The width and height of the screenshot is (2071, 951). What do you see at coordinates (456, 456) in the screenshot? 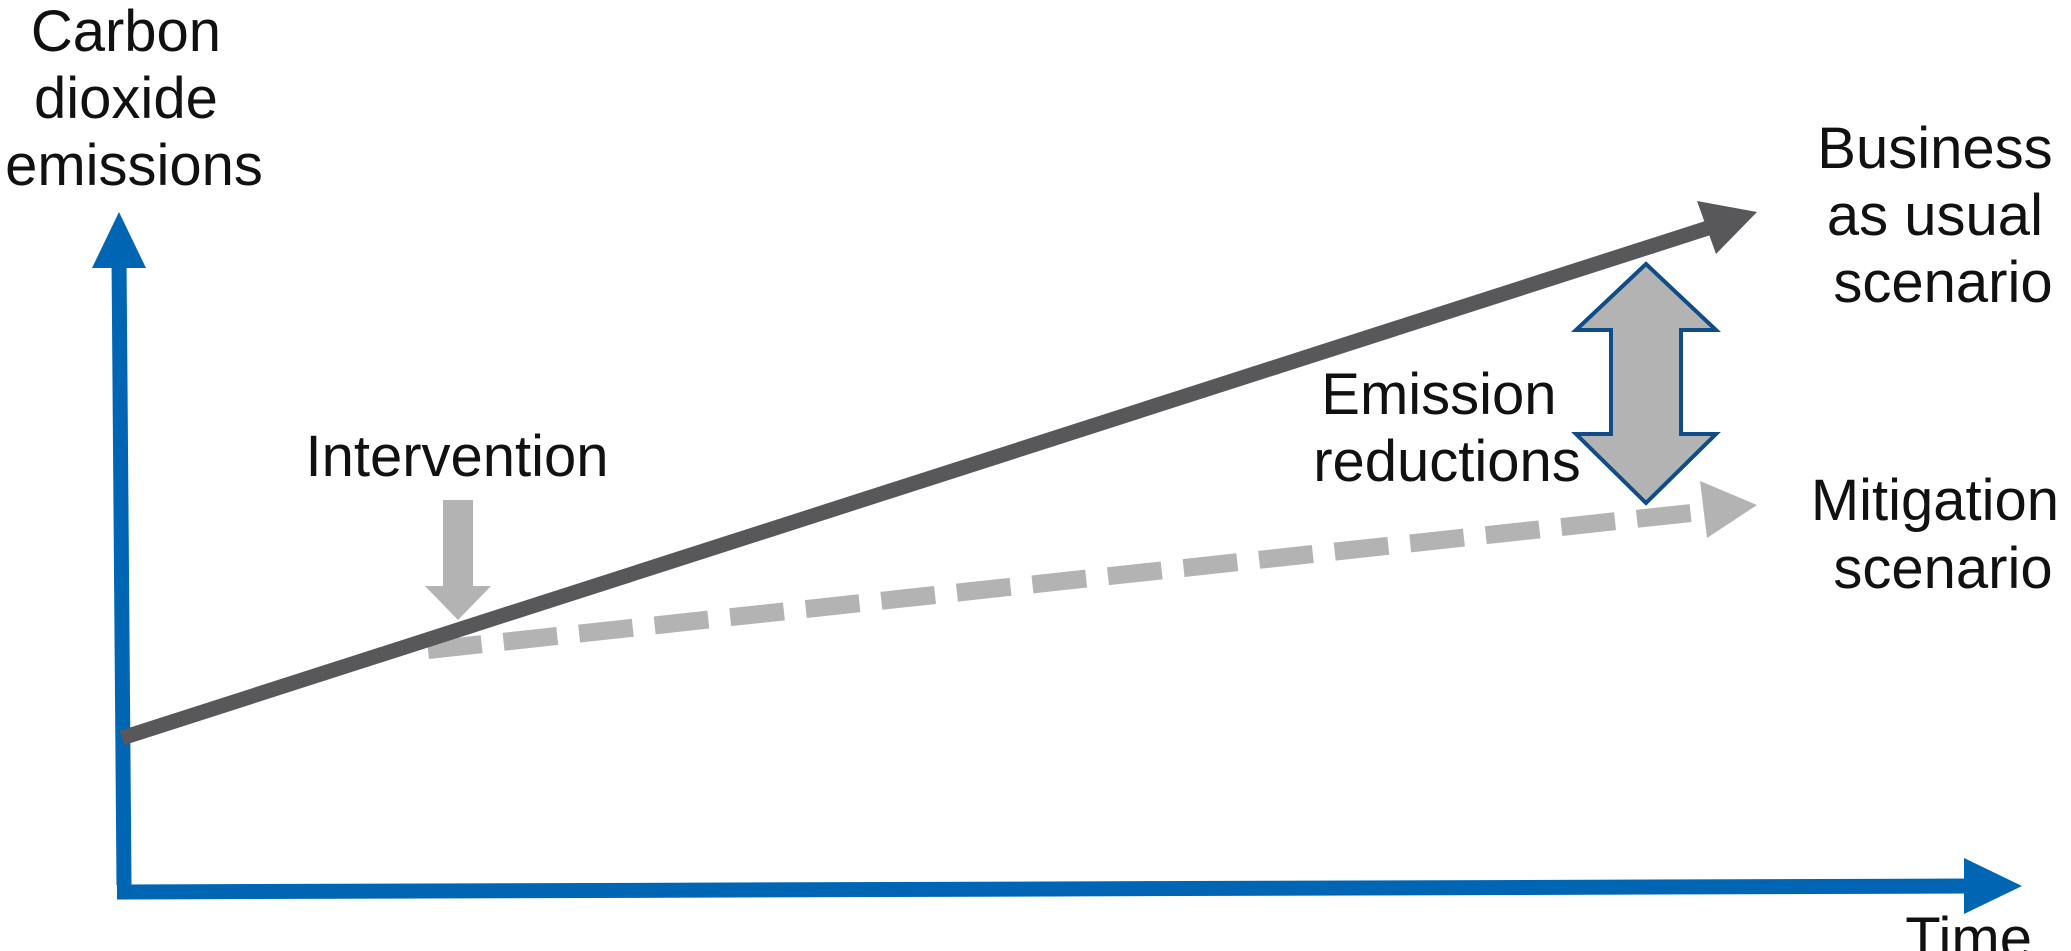
I see `intervention-label: Intervention` at bounding box center [456, 456].